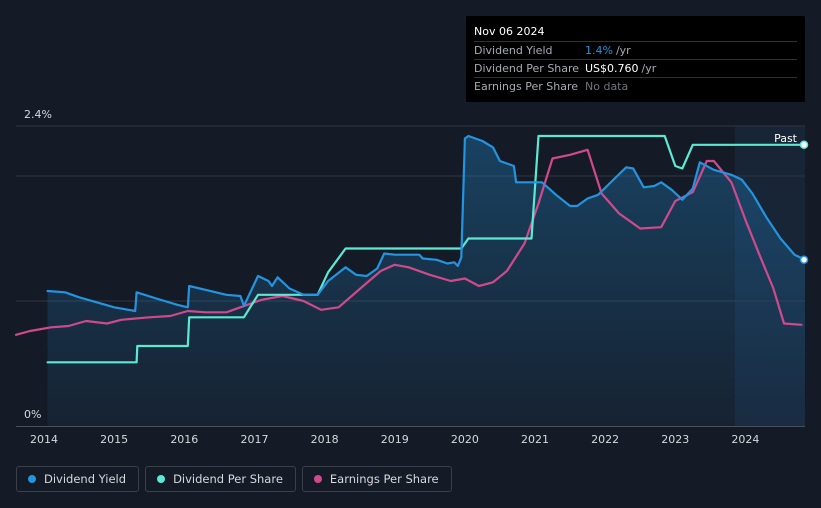 The height and width of the screenshot is (508, 821). Describe the element at coordinates (85, 479) in the screenshot. I see `legend-label: Dividend Yield` at that location.